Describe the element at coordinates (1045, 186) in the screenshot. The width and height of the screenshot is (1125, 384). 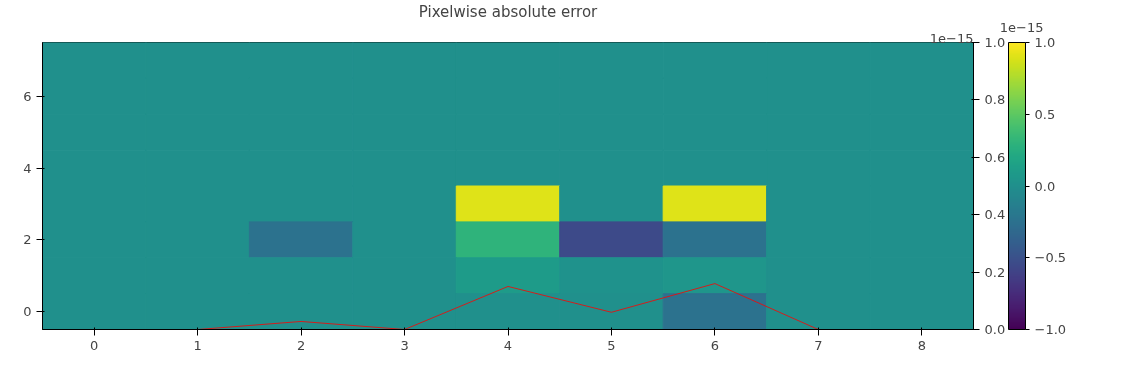
I see `color-bar-label: 0.0` at that location.